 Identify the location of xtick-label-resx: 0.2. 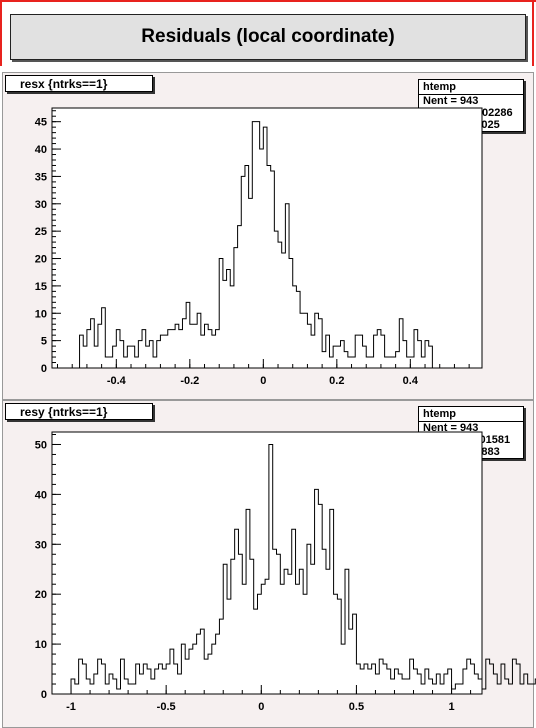
(336, 381).